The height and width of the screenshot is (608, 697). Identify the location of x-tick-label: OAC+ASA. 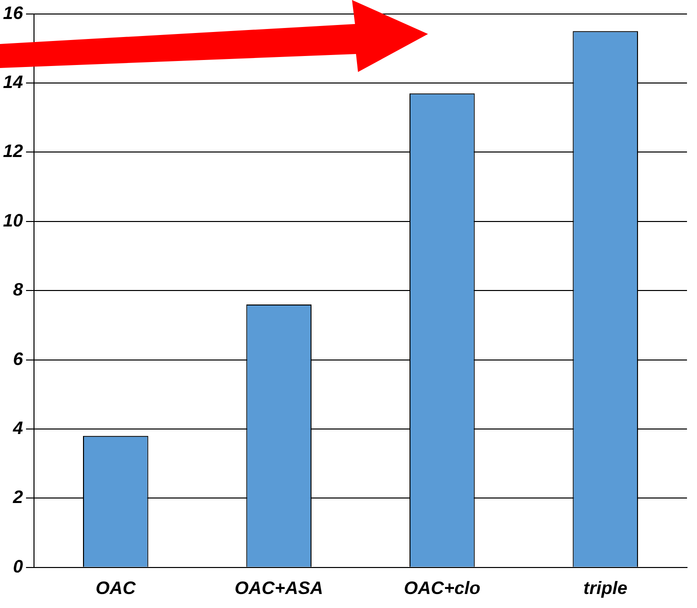
(279, 588).